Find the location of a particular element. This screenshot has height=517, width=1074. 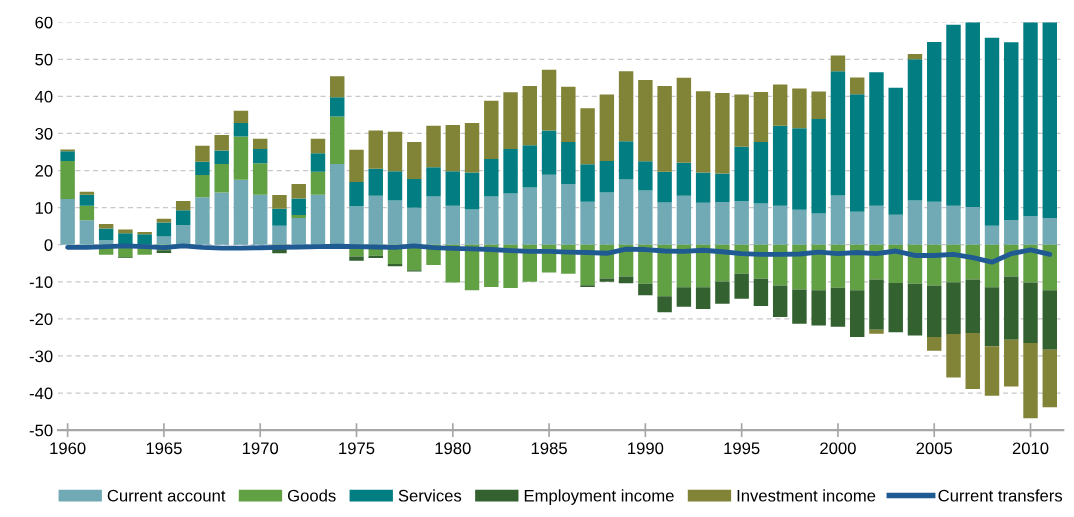

legend-label: Services is located at coordinates (430, 495).